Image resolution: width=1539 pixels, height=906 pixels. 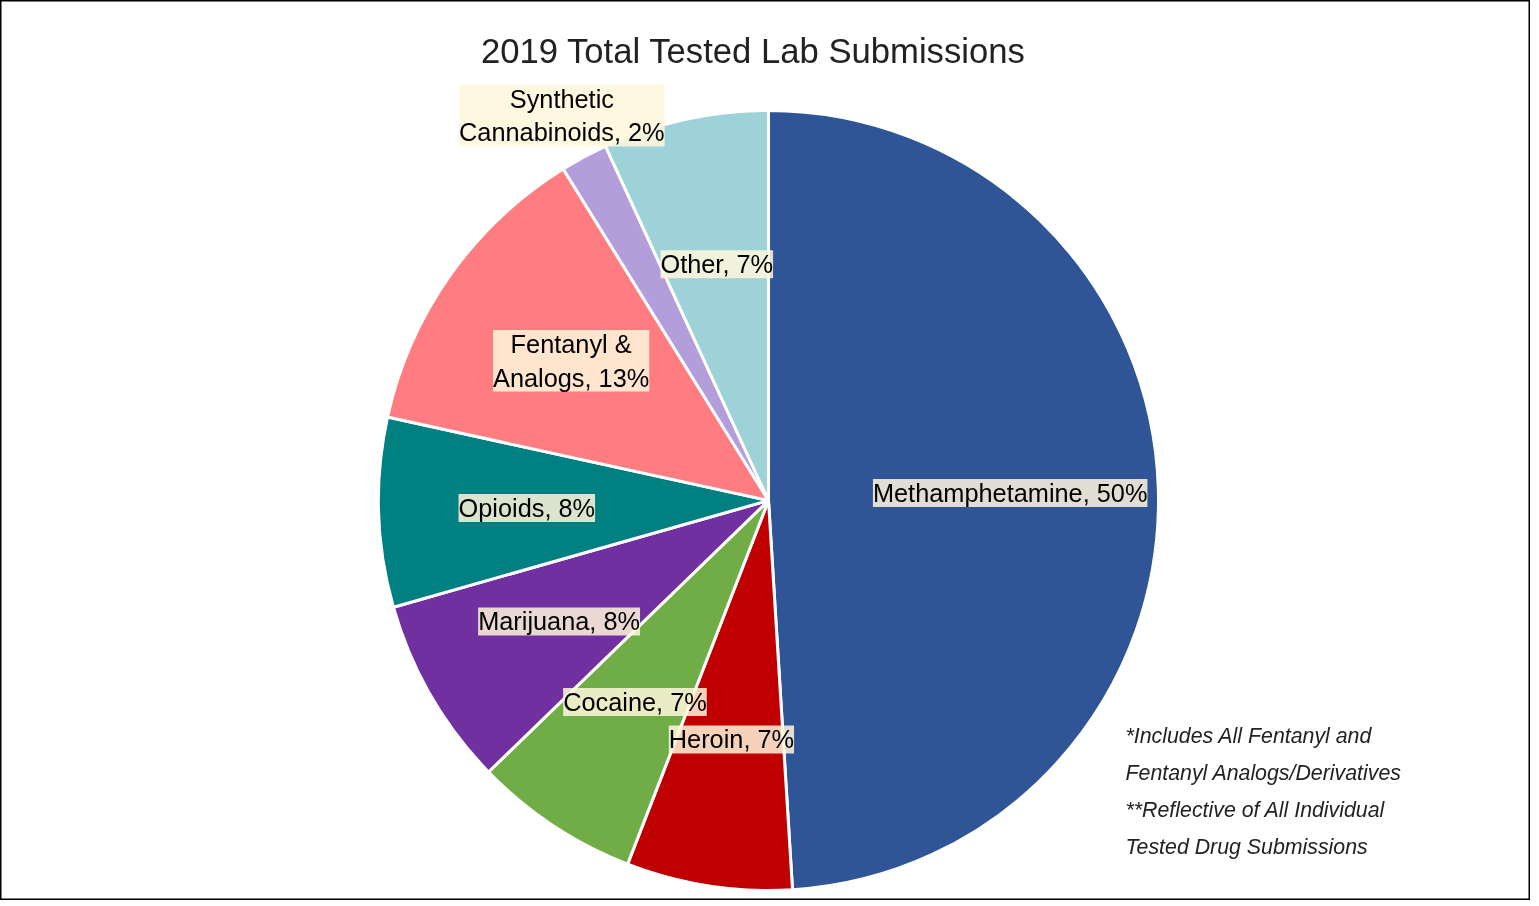 What do you see at coordinates (717, 264) in the screenshot?
I see `slice-label: Other, 7%` at bounding box center [717, 264].